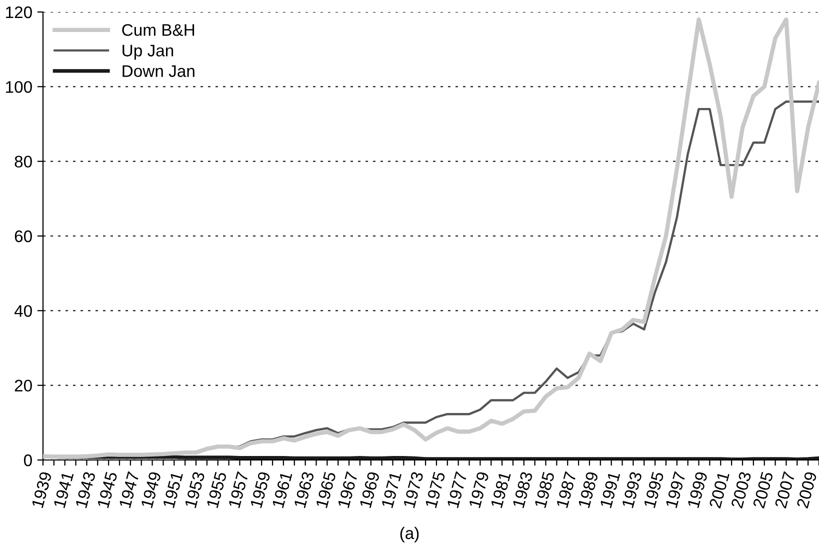 The height and width of the screenshot is (549, 819). Describe the element at coordinates (632, 489) in the screenshot. I see `x-tick-label: 1993` at that location.